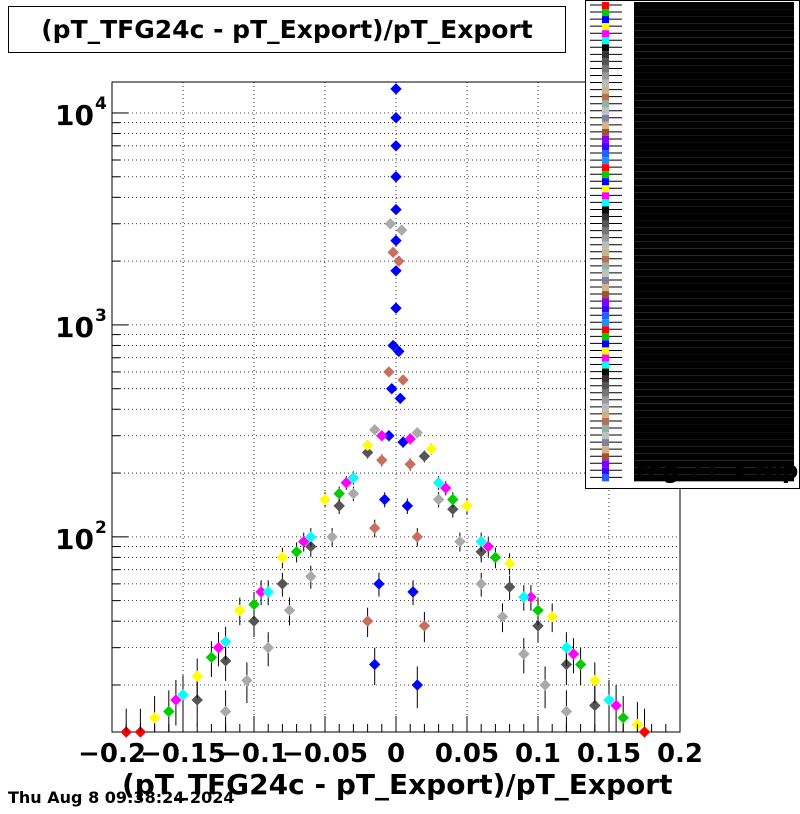  Describe the element at coordinates (325, 754) in the screenshot. I see `x-tick-label: −0.05` at that location.